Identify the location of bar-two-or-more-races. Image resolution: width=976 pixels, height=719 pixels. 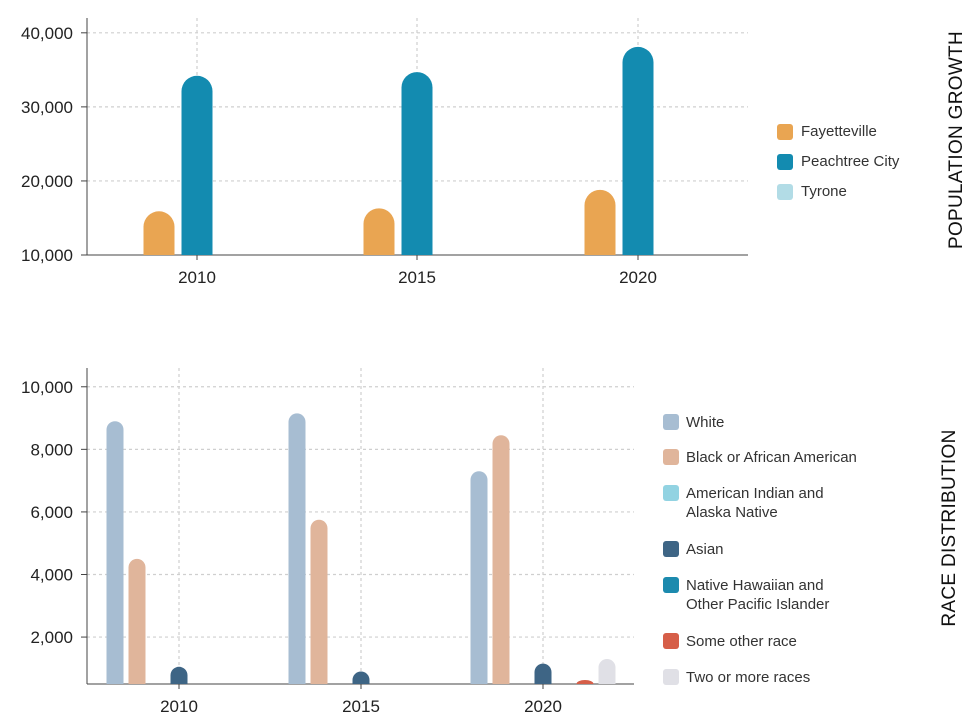
(607, 671).